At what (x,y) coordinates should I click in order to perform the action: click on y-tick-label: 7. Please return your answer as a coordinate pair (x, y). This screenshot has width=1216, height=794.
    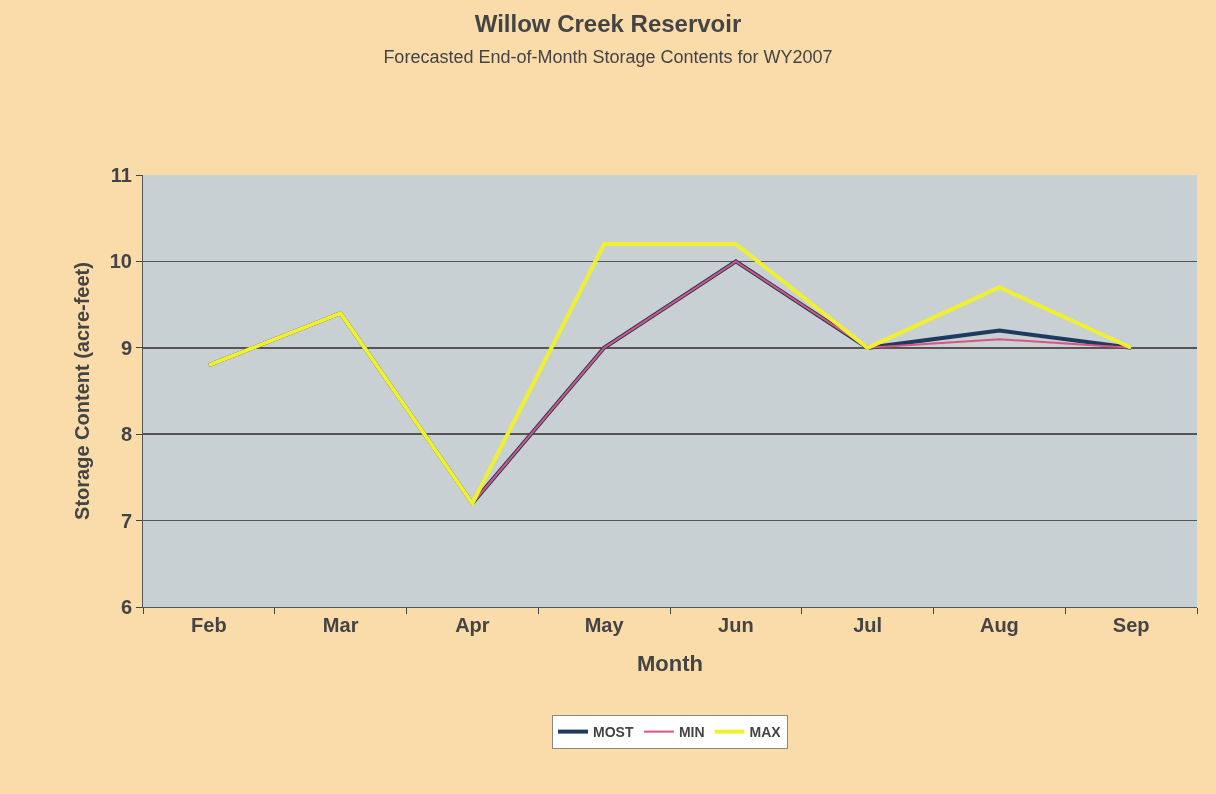
    Looking at the image, I should click on (126, 520).